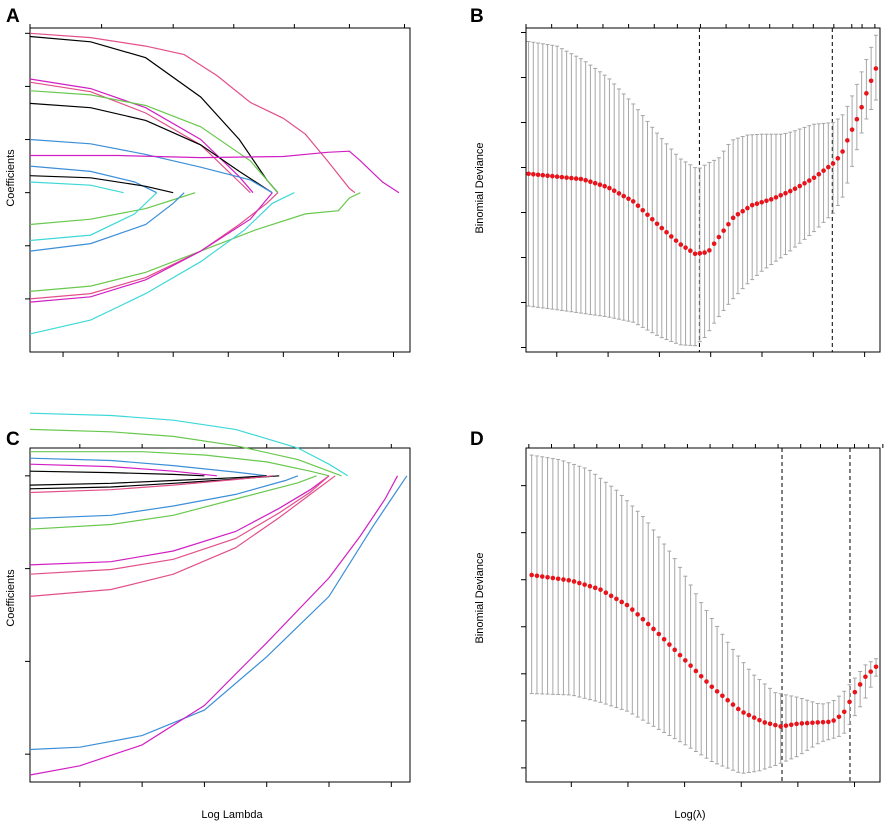 The width and height of the screenshot is (886, 824). What do you see at coordinates (480, 597) in the screenshot?
I see `panel-d-ylabel: Binomial Deviance` at bounding box center [480, 597].